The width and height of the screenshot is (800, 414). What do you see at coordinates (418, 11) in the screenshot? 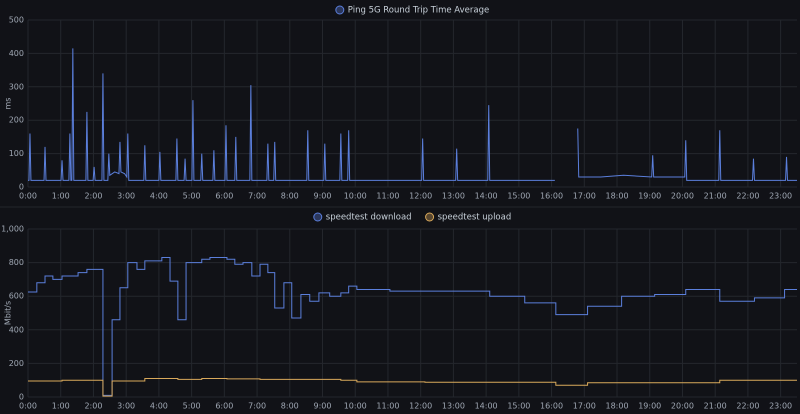
I see `legend-label: Ping 5G Round Trip Time Average` at bounding box center [418, 11].